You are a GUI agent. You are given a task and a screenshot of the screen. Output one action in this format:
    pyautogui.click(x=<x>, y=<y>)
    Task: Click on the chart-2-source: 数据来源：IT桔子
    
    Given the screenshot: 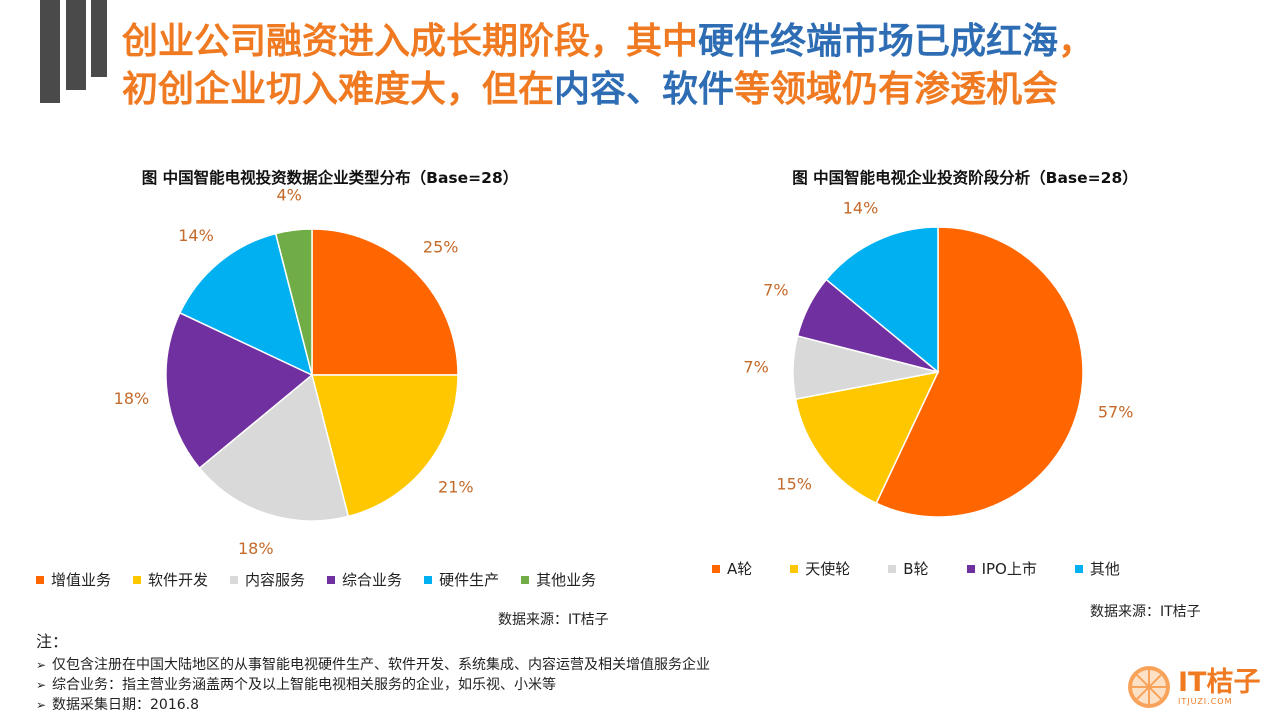 What is the action you would take?
    pyautogui.click(x=1145, y=612)
    